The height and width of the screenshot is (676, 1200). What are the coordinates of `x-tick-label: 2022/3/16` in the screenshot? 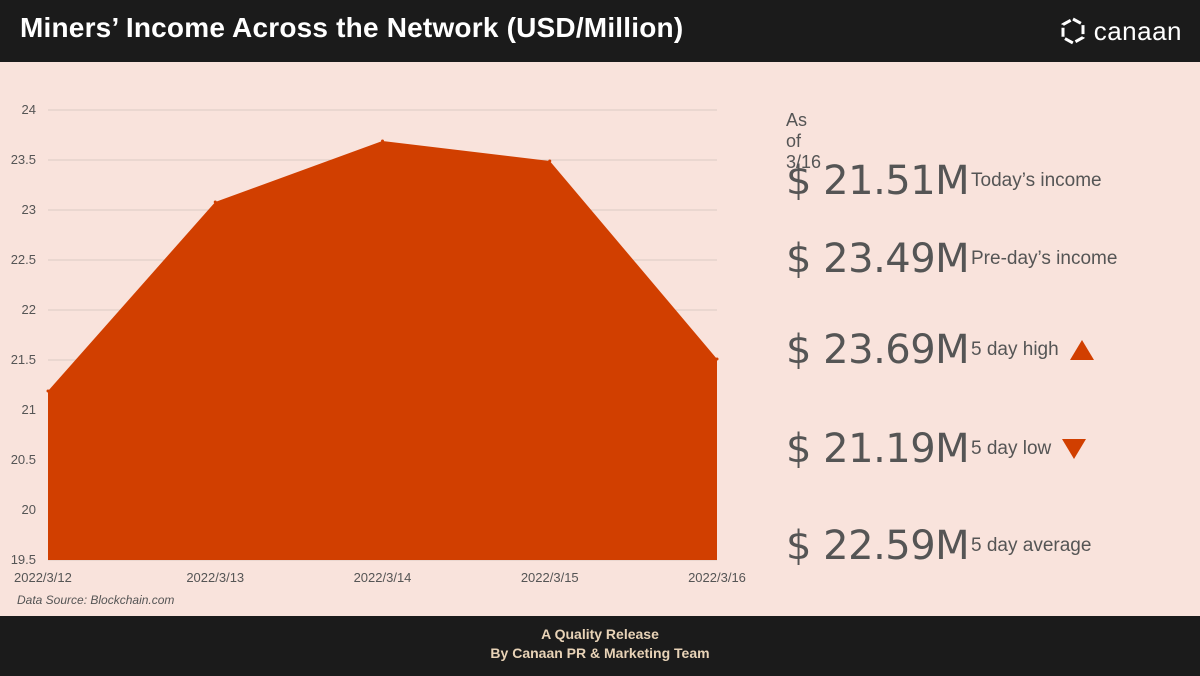 It's located at (717, 577).